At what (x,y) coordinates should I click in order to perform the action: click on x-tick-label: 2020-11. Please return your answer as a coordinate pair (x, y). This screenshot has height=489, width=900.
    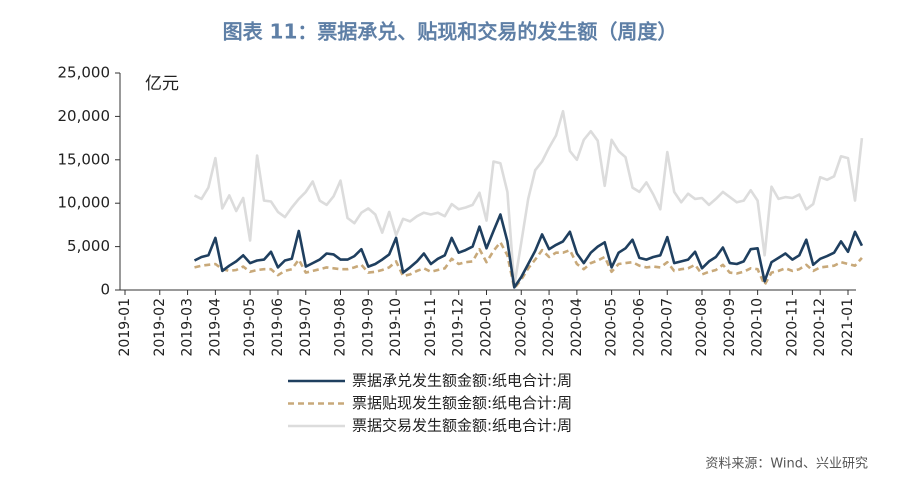
    Looking at the image, I should click on (792, 327).